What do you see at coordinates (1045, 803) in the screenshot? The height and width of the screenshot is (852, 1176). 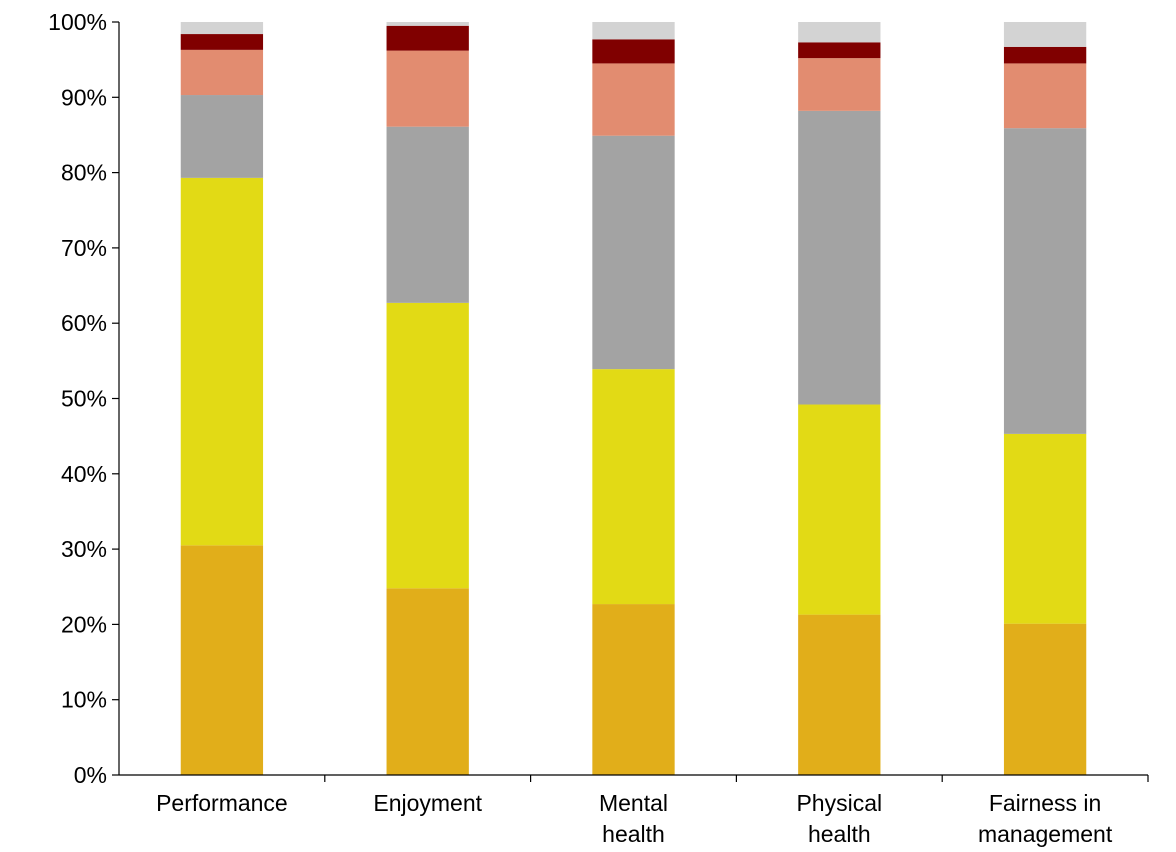 I see `x-category-label: Fairness in` at bounding box center [1045, 803].